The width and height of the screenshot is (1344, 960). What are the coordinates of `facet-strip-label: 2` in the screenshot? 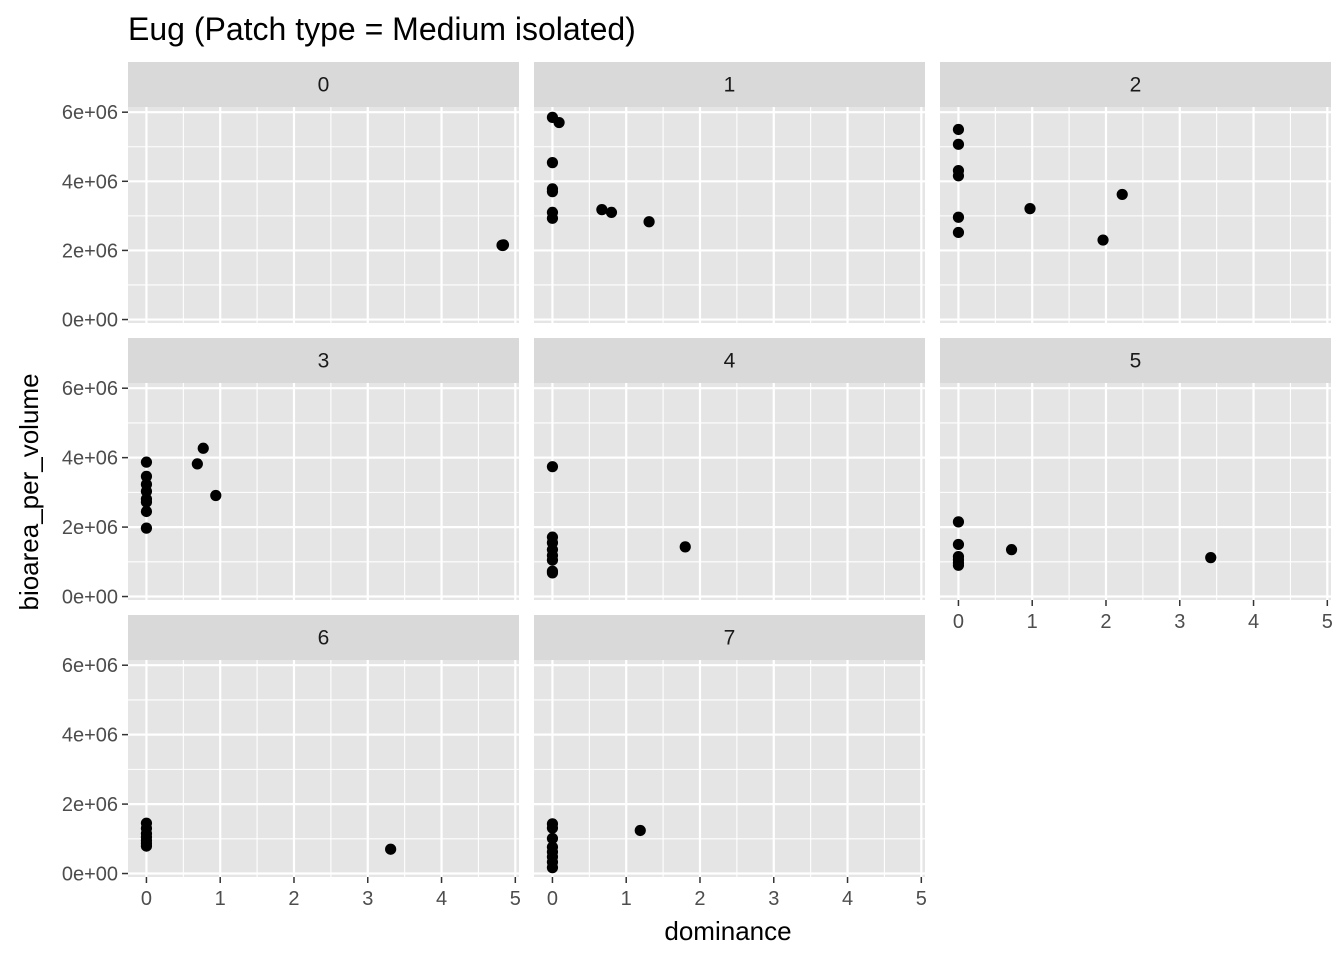 It's located at (1136, 85).